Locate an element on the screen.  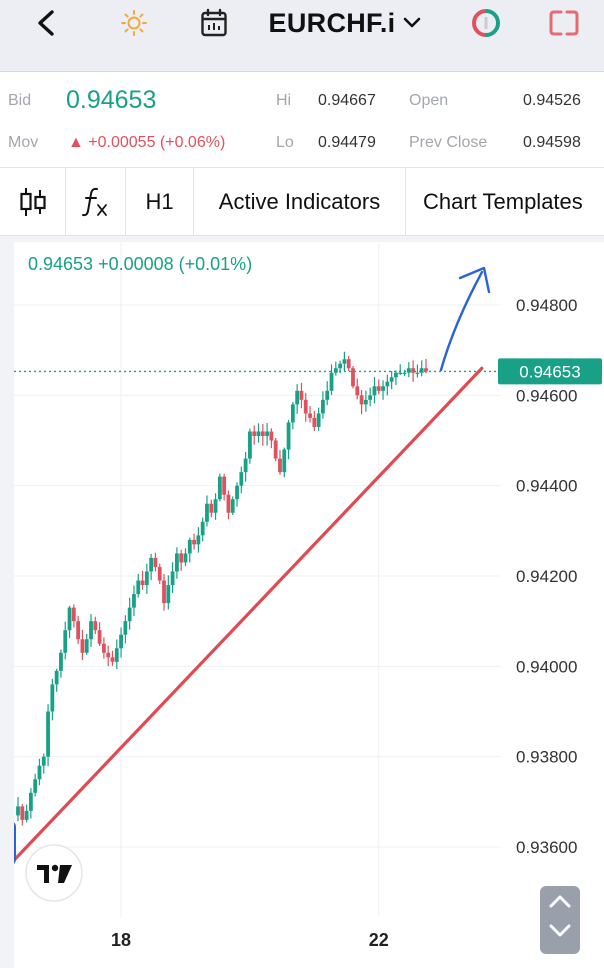
chevron-left-icon is located at coordinates (46, 23).